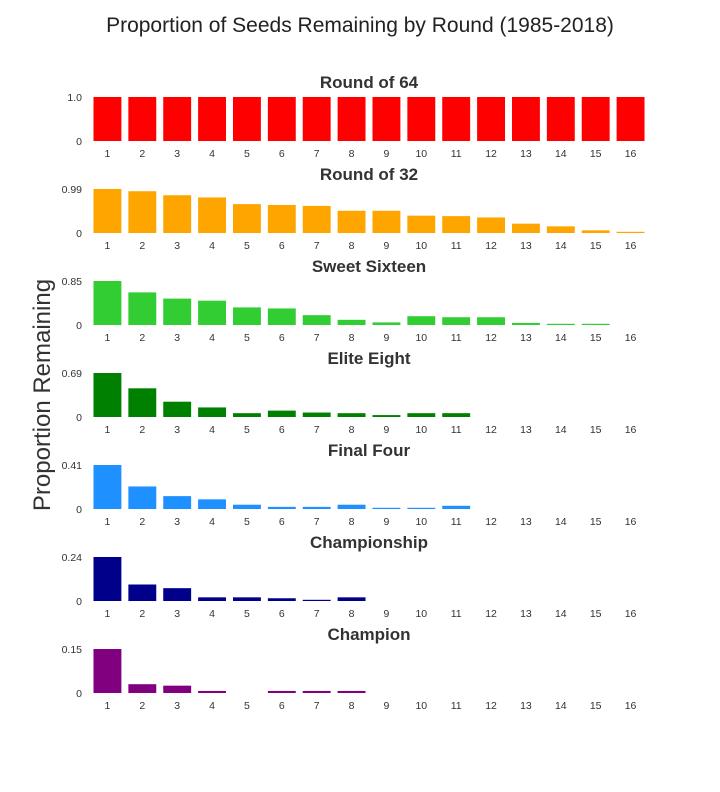 The image size is (720, 792). I want to click on x-tick-label: 9, so click(387, 246).